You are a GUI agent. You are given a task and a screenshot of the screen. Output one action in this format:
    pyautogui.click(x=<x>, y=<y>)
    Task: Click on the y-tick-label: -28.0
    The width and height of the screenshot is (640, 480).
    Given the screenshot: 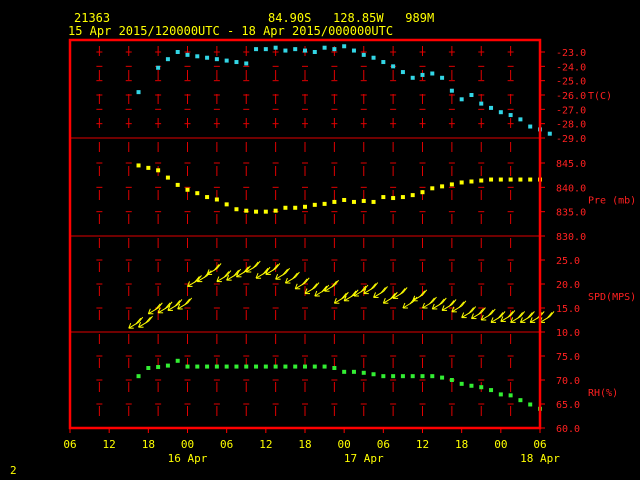 What is the action you would take?
    pyautogui.click(x=571, y=125)
    